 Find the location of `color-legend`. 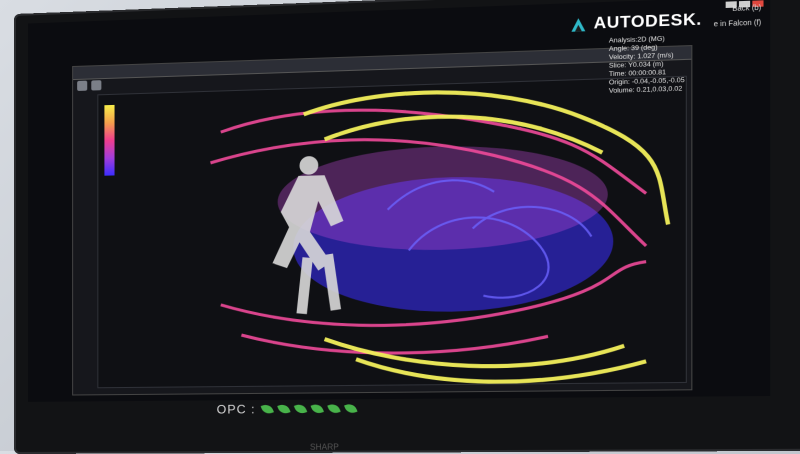

color-legend is located at coordinates (119, 143).